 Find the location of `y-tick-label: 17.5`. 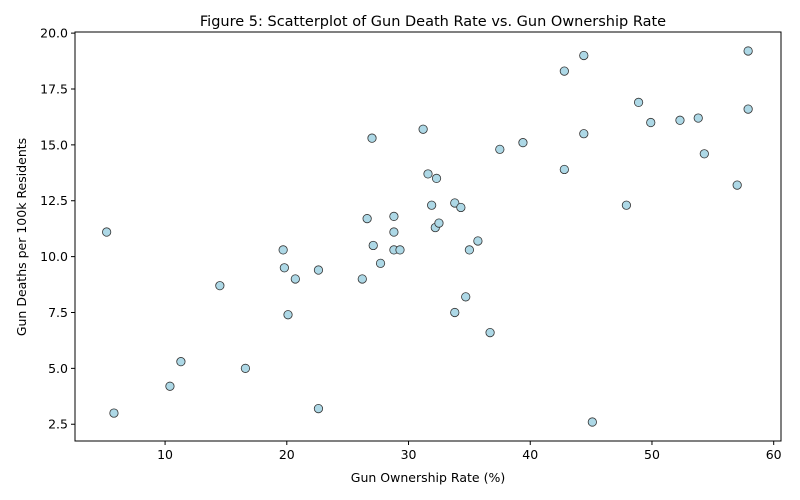

y-tick-label: 17.5 is located at coordinates (54, 88).